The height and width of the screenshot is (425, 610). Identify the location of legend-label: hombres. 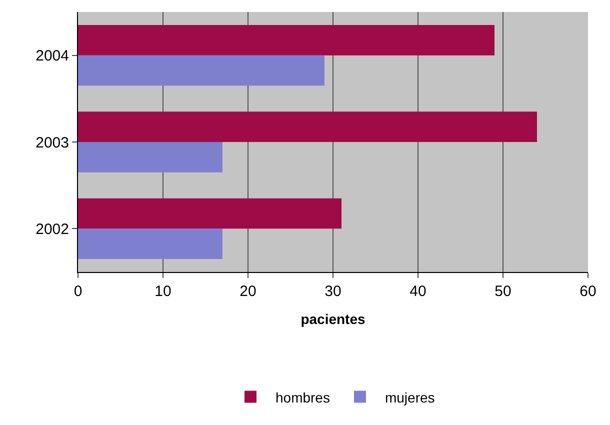
(303, 397).